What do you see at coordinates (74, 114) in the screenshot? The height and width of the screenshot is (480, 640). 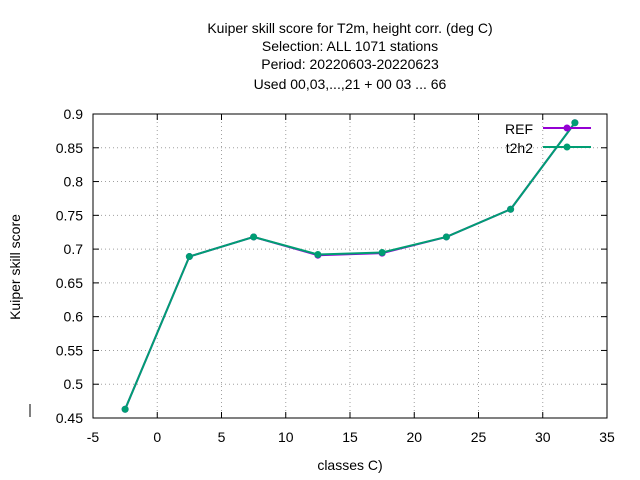 I see `y-tick-label: 0.9` at bounding box center [74, 114].